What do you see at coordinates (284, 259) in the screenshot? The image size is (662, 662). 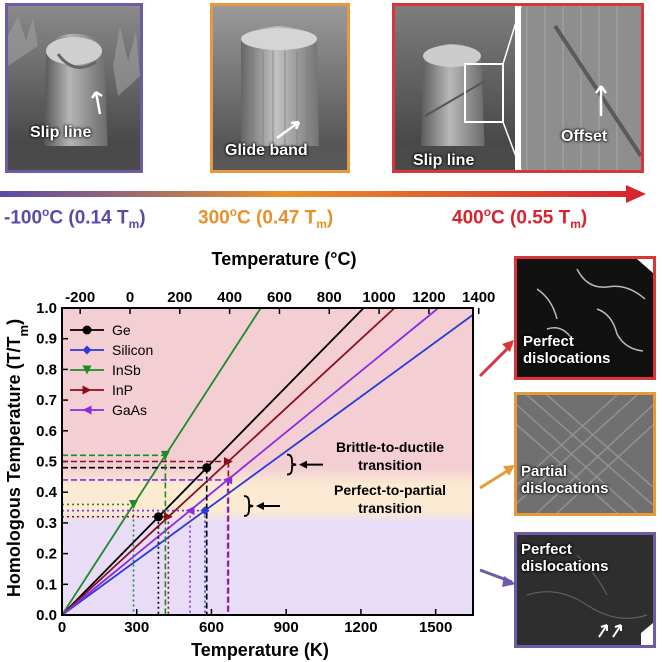 I see `x2-axis-label: Temperature (°C)` at bounding box center [284, 259].